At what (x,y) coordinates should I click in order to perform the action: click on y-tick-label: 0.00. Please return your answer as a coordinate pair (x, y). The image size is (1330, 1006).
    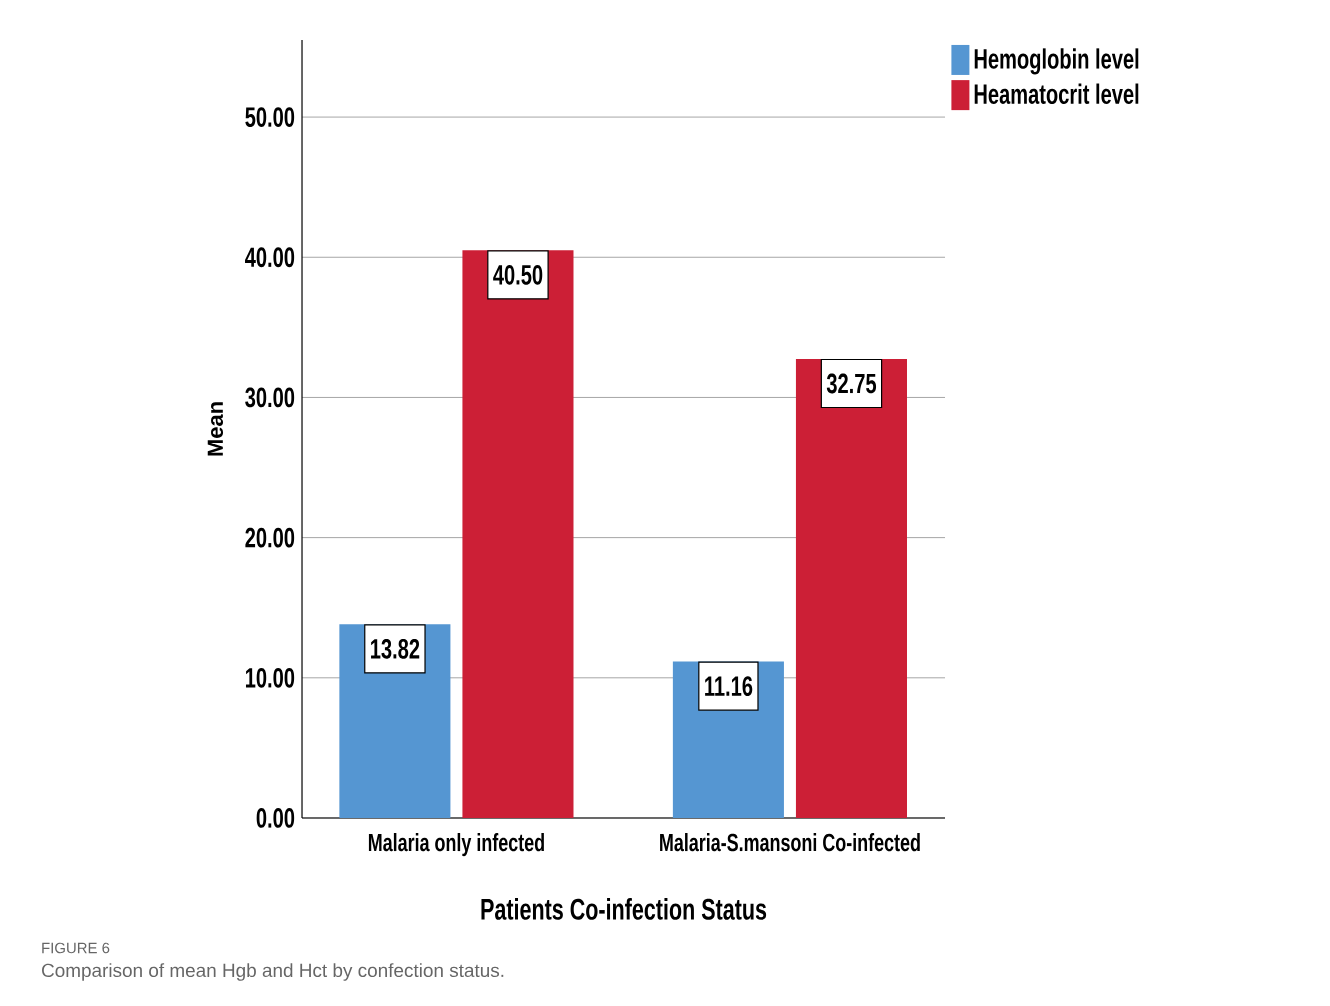
    Looking at the image, I should click on (275, 818).